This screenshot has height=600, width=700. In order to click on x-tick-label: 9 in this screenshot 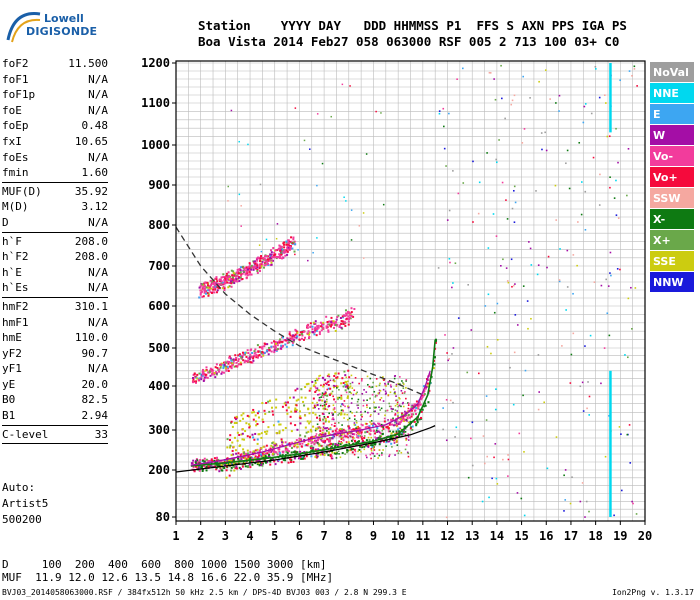, I will do `click(373, 536)`.